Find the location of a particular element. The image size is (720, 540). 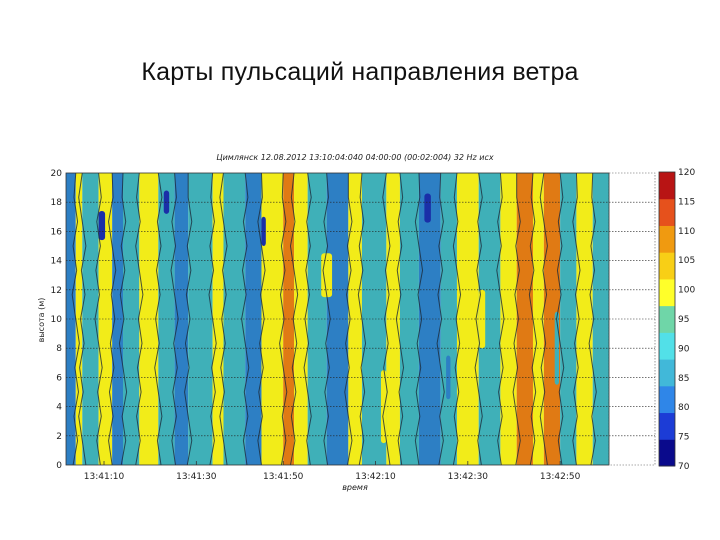

y-axis-ticks: 0 2 4 6 8 10 12 14 16 18 20 is located at coordinates (57, 320).